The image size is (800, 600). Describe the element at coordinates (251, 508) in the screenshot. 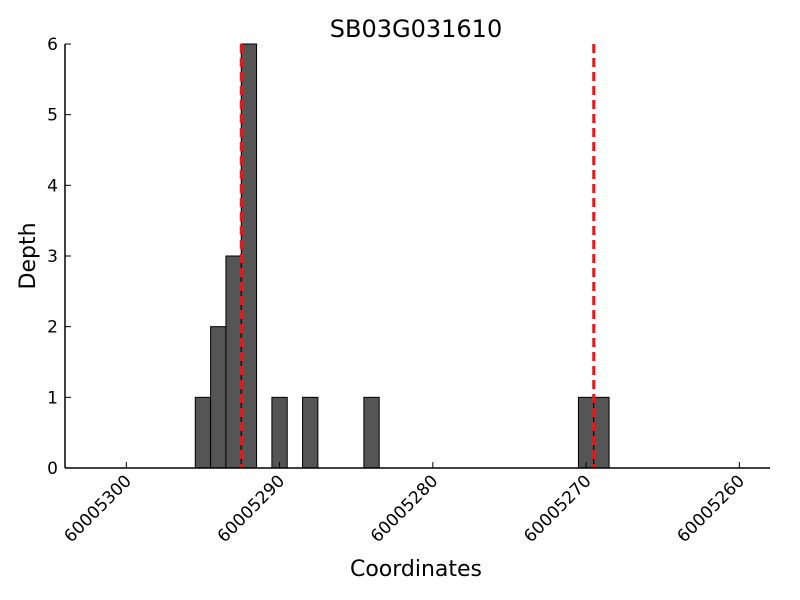

I see `x-tick-label: 60005290` at that location.